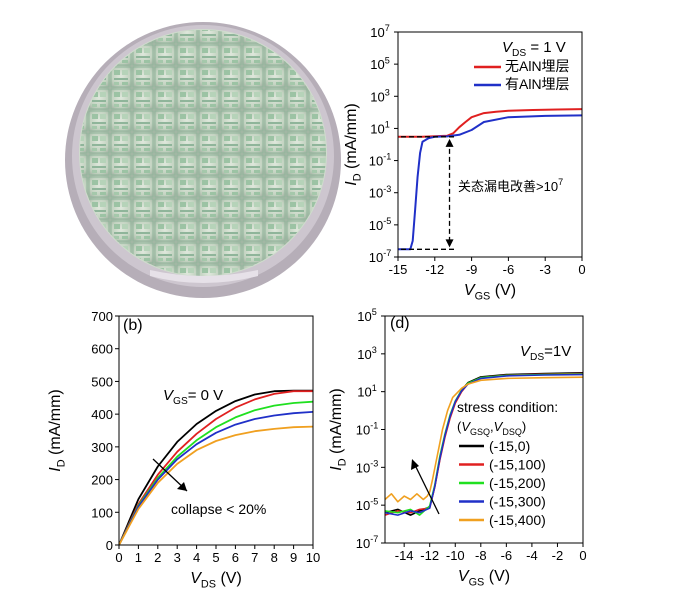 This screenshot has height=590, width=692. What do you see at coordinates (218, 509) in the screenshot?
I see `collapse-label: collapse < 20%` at bounding box center [218, 509].